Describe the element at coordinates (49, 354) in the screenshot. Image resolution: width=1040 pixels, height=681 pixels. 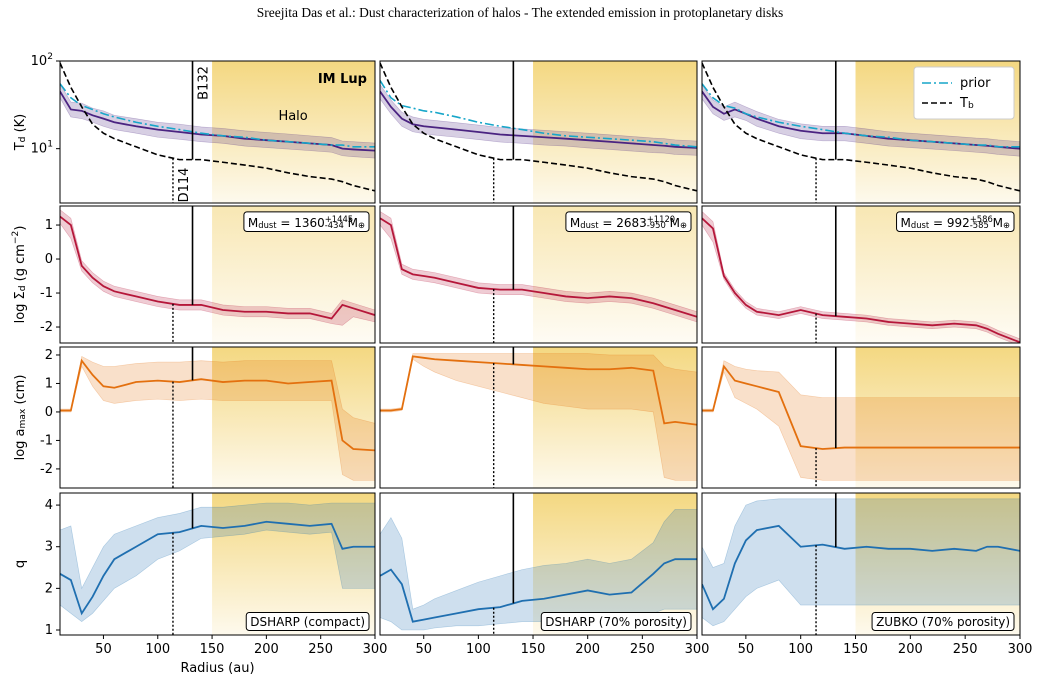
I see `y-tick-label: 2` at that location.